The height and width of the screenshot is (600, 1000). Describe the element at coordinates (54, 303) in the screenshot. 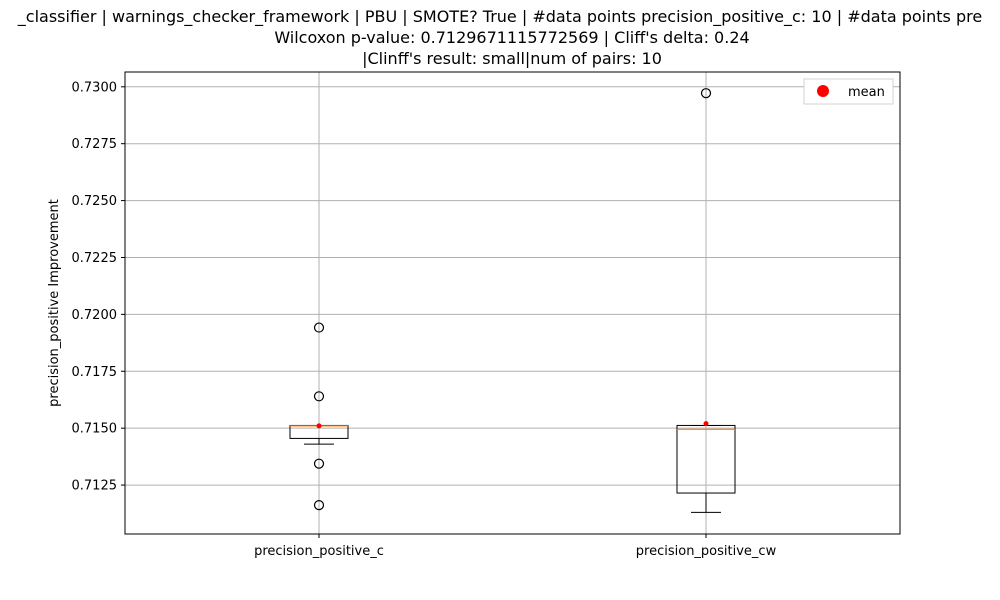

I see `y-axis-label: precision_positive Improvement` at that location.